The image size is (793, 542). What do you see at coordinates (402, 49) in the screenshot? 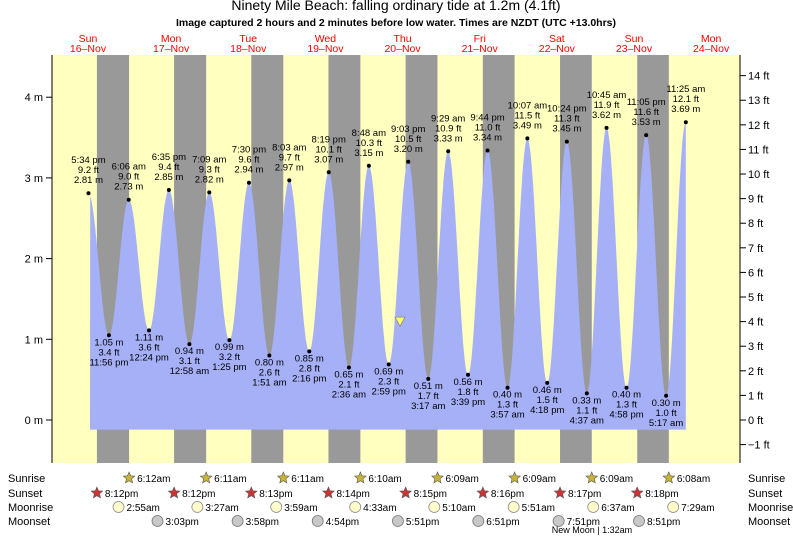
I see `day-date: 20–Nov` at bounding box center [402, 49].